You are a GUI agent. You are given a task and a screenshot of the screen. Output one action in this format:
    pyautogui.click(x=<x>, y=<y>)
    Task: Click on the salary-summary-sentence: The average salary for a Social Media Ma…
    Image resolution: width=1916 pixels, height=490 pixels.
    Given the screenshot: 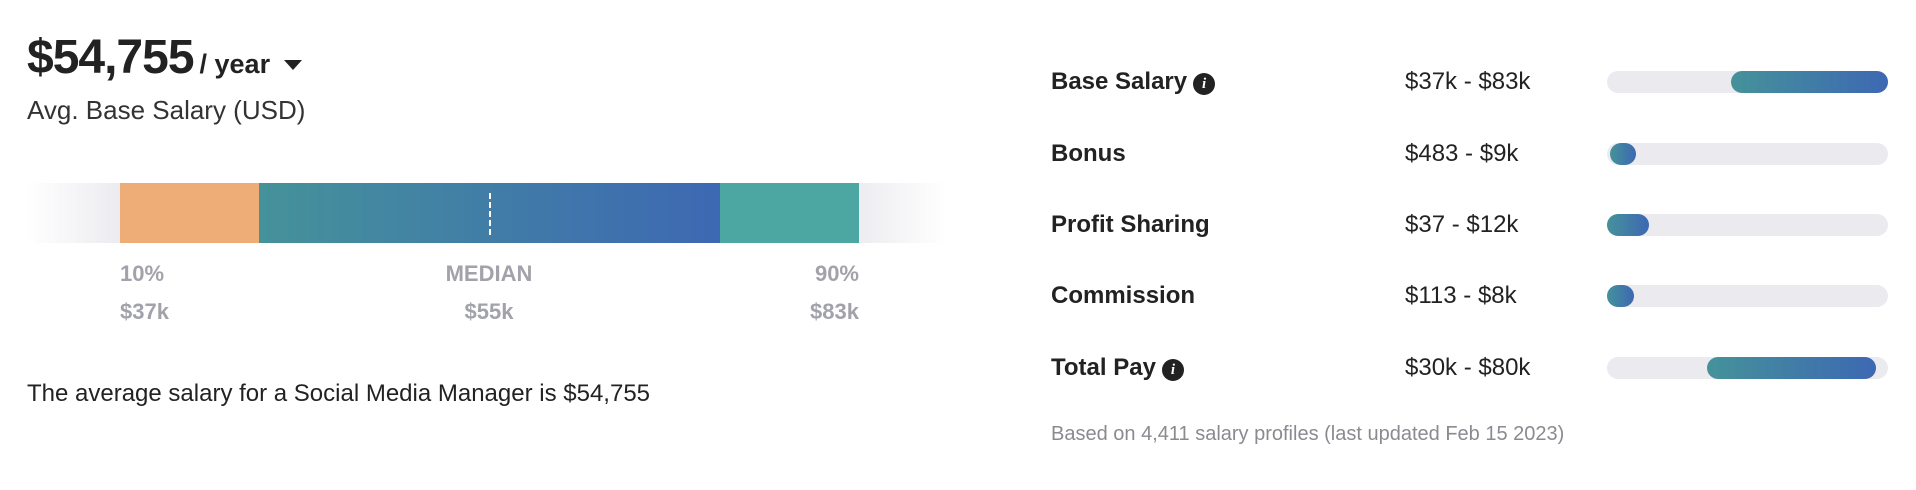 What is the action you would take?
    pyautogui.click(x=339, y=393)
    